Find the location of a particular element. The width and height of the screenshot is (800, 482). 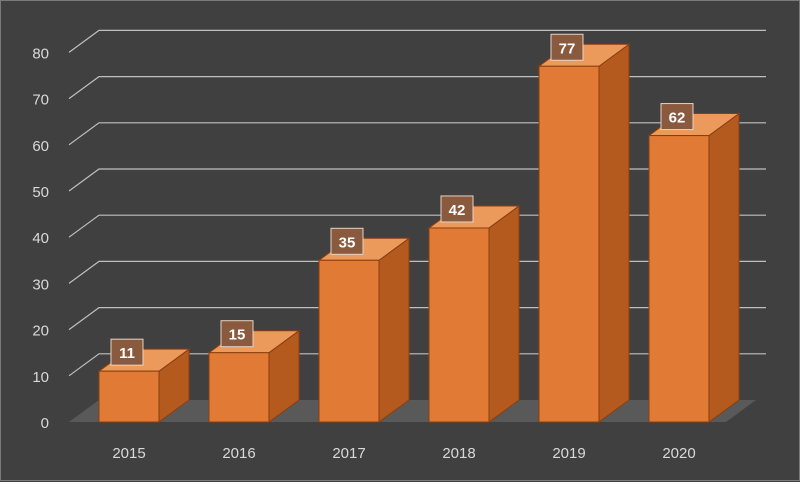

data-label: 15 is located at coordinates (237, 335).